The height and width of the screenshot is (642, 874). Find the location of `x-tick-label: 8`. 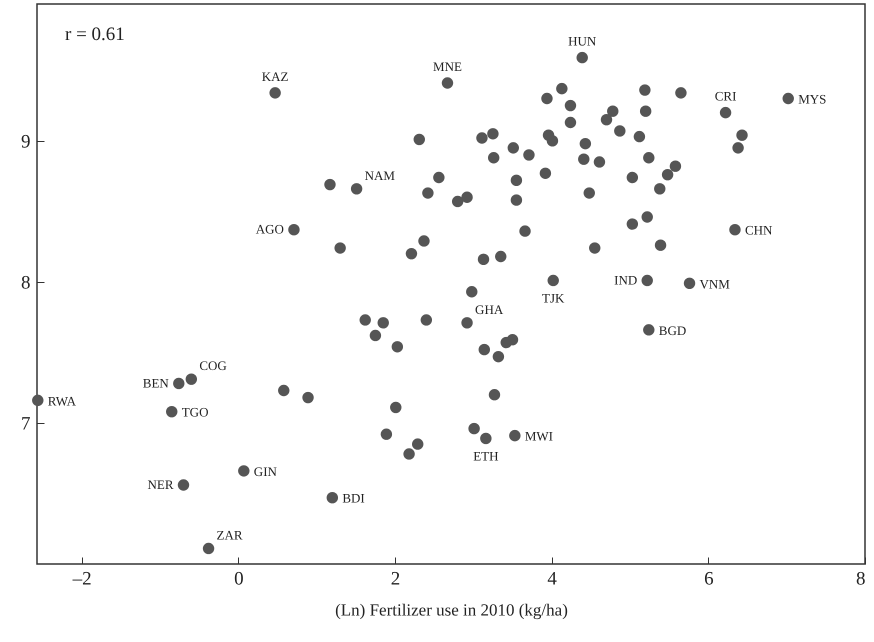

x-tick-label: 8 is located at coordinates (861, 579).